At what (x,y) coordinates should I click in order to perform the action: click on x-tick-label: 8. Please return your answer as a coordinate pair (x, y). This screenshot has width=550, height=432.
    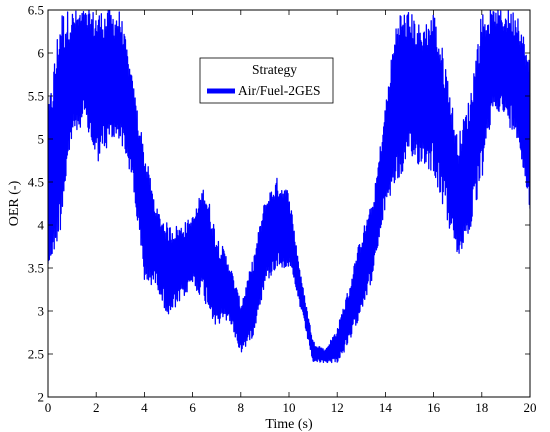
    Looking at the image, I should click on (241, 407).